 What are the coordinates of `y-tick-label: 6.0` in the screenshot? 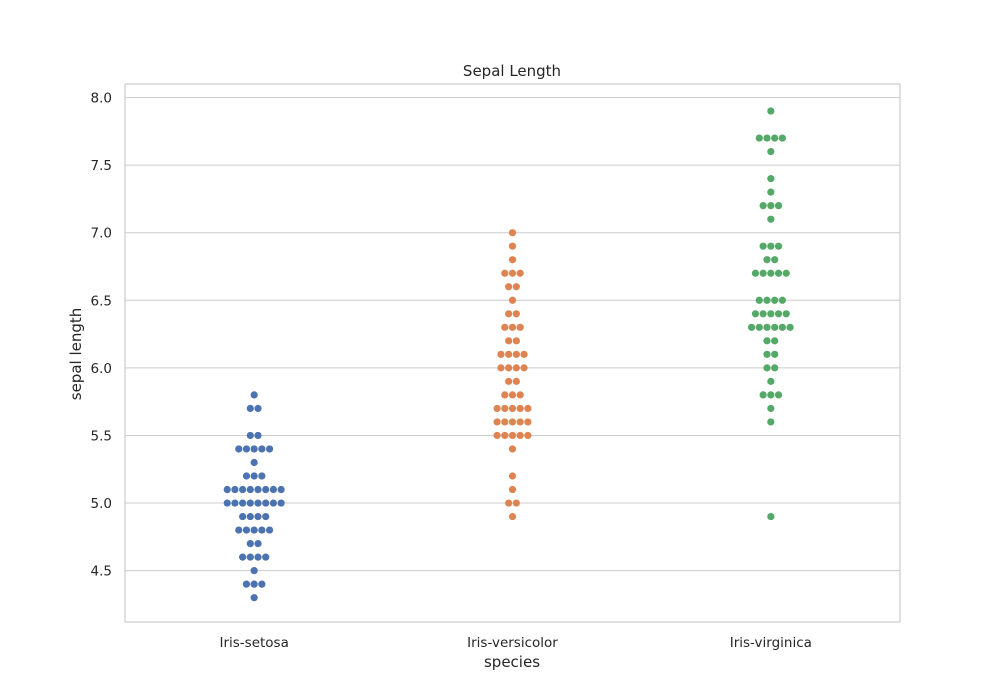 It's located at (101, 369).